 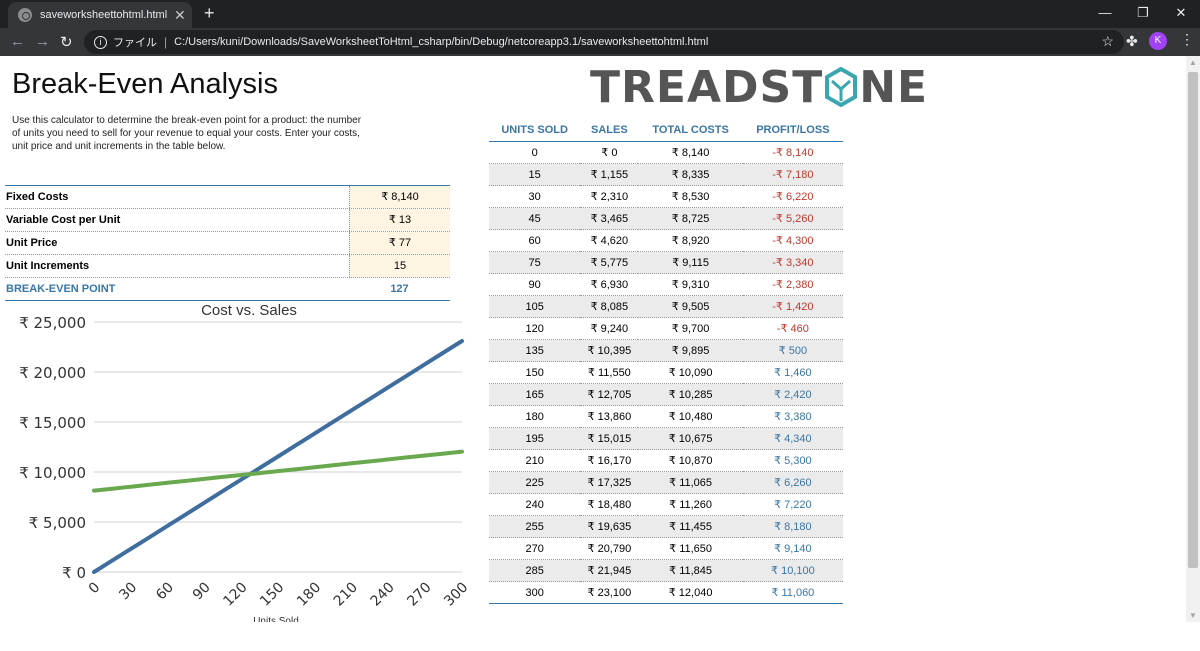 I want to click on close-icon: ✕, so click(x=180, y=14).